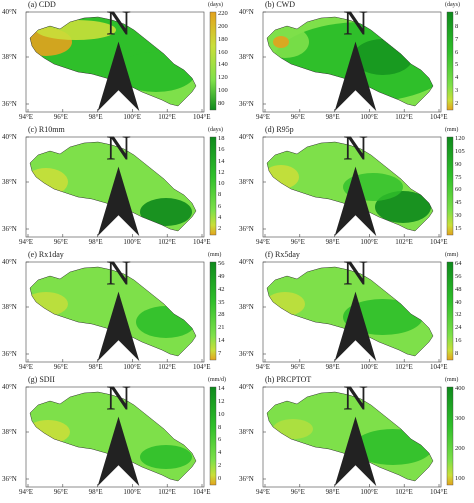  Describe the element at coordinates (223, 65) in the screenshot. I see `colorbar-tick-label: 140` at that location.